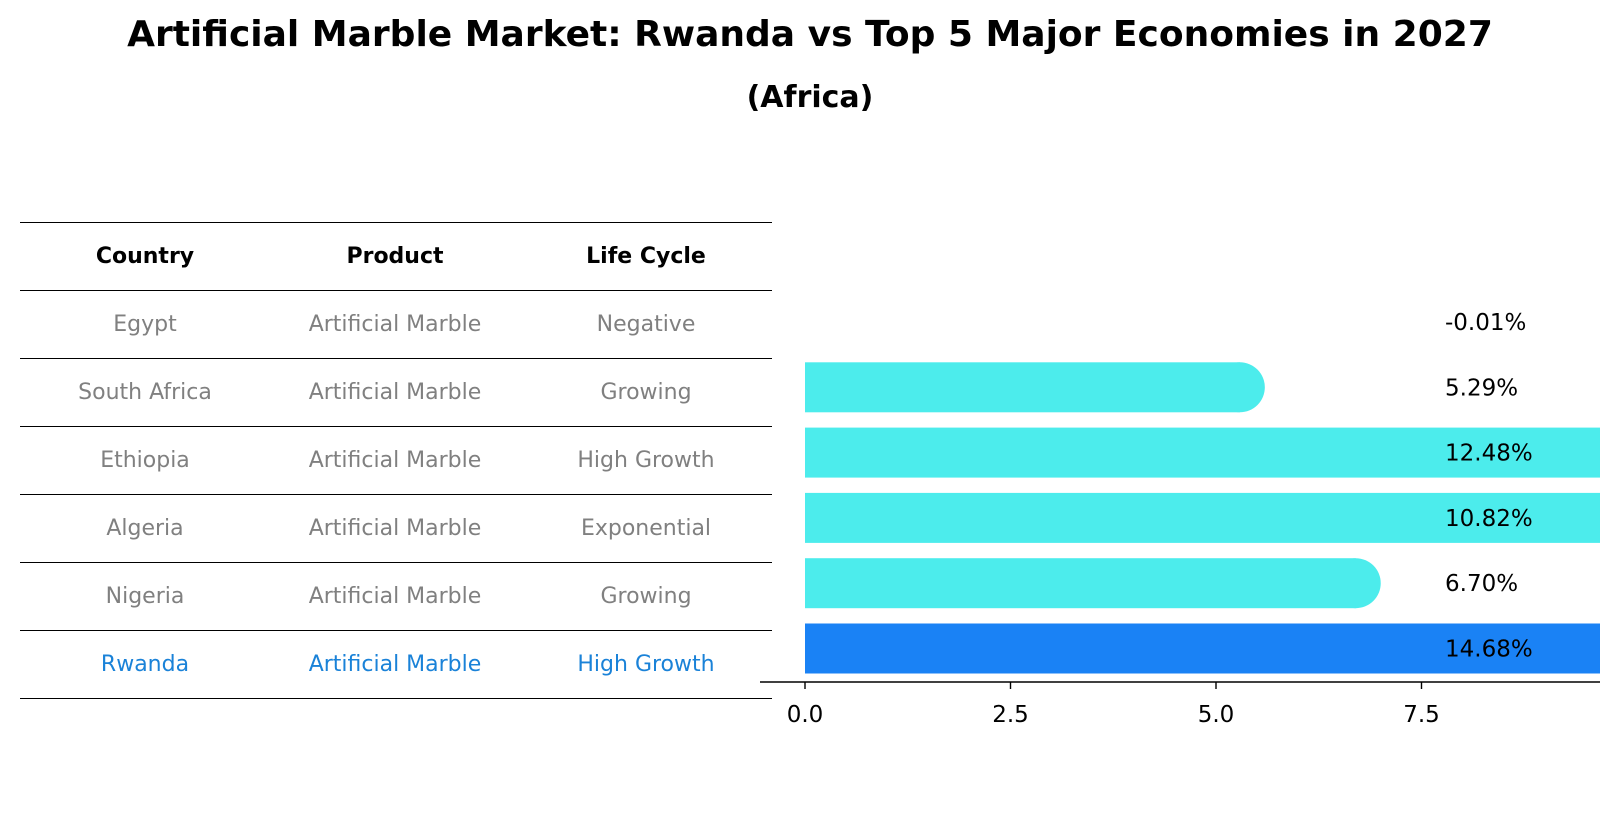 This screenshot has height=823, width=1604. What do you see at coordinates (1010, 715) in the screenshot?
I see `x-tick-label: 2.5` at bounding box center [1010, 715].